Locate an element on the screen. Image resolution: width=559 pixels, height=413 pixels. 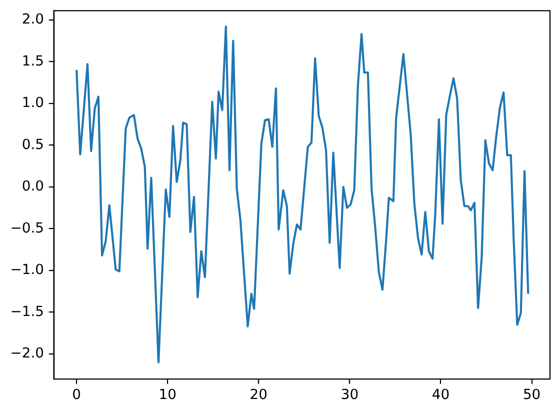
y-tick-label: −2.0 is located at coordinates (27, 354).